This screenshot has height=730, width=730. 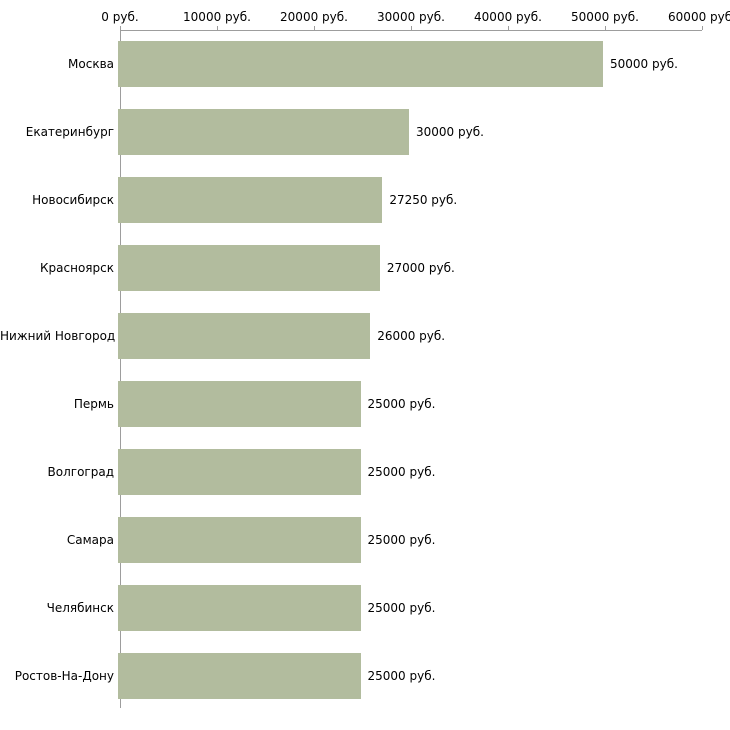 I want to click on bar-row: Нижний Новгород 26000 руб., so click(x=365, y=336).